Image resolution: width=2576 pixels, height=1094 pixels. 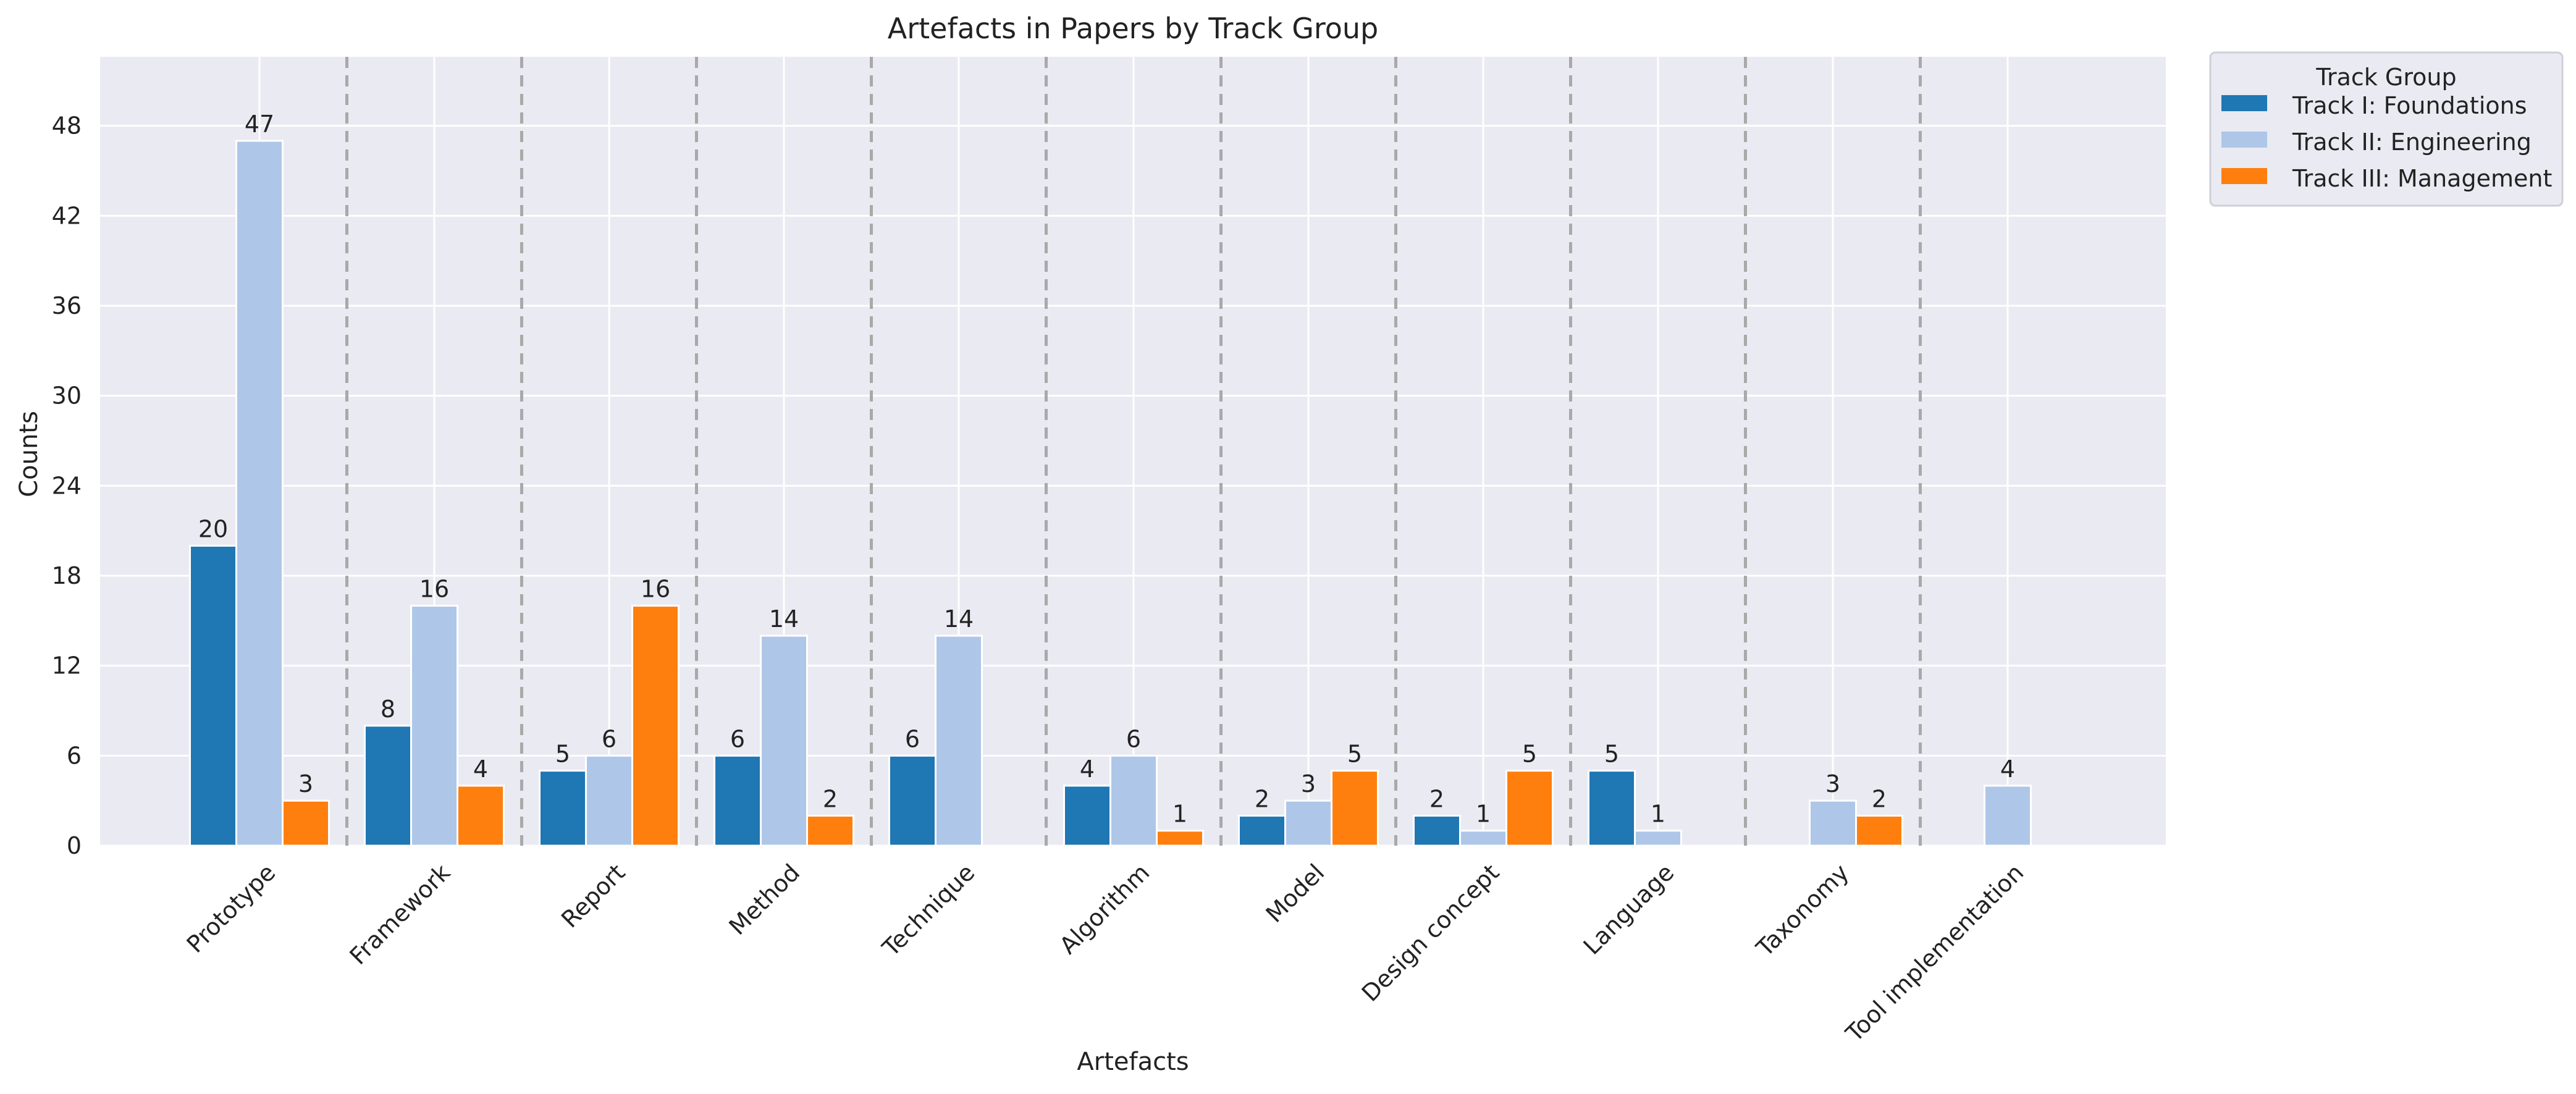 I want to click on x-tick-label: Model, so click(x=1295, y=893).